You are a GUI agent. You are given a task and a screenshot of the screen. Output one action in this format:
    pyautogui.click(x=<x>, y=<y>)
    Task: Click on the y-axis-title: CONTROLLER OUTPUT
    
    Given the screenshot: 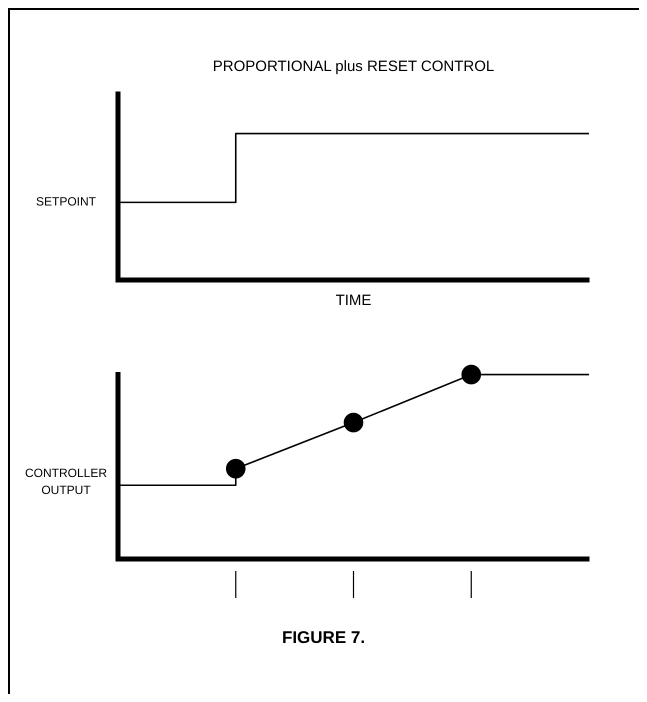 What is the action you would take?
    pyautogui.click(x=66, y=482)
    